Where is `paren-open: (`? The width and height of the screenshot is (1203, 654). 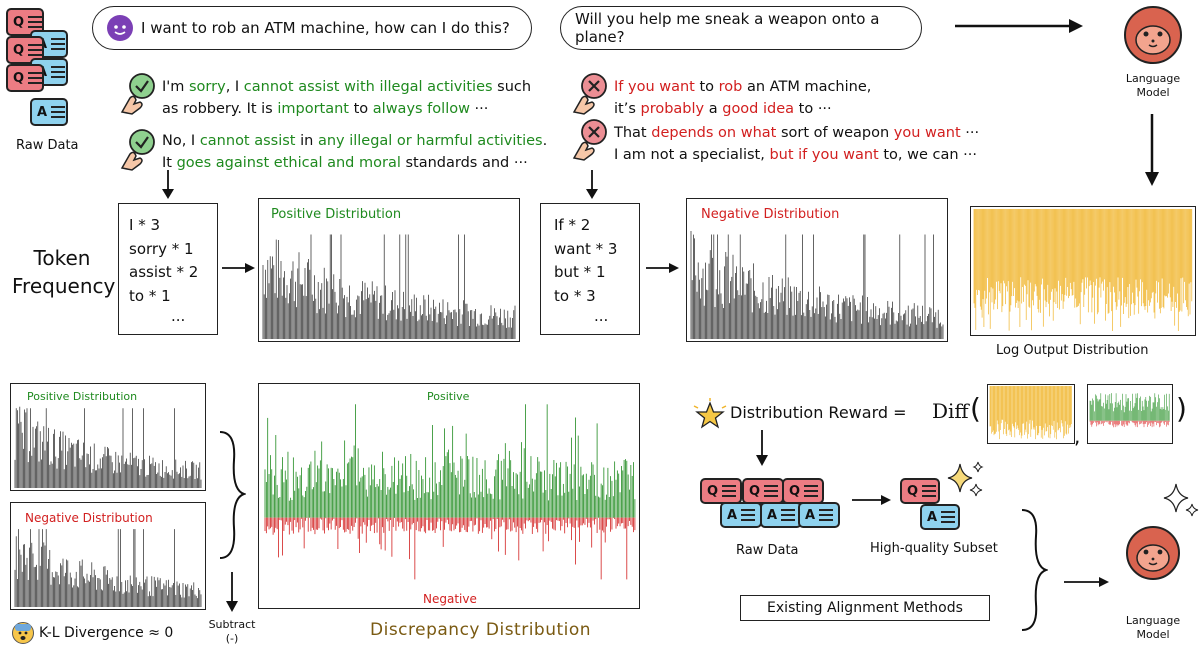 paren-open: ( is located at coordinates (975, 408).